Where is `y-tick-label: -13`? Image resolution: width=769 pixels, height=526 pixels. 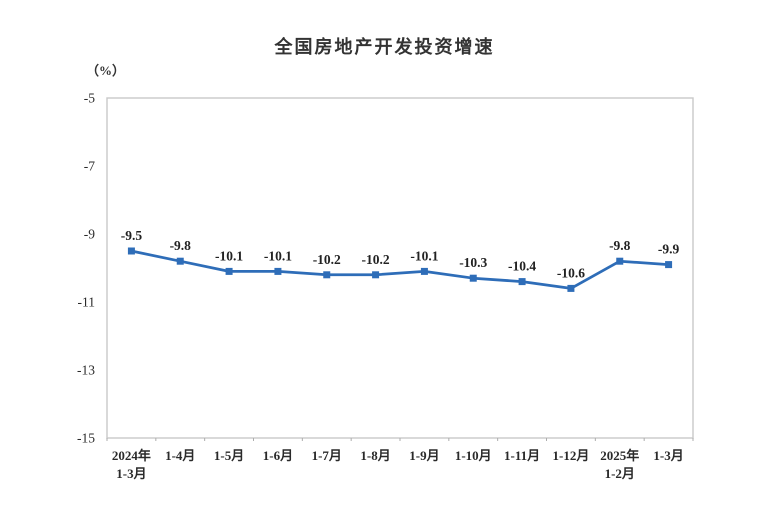
y-tick-label: -13 is located at coordinates (86, 370).